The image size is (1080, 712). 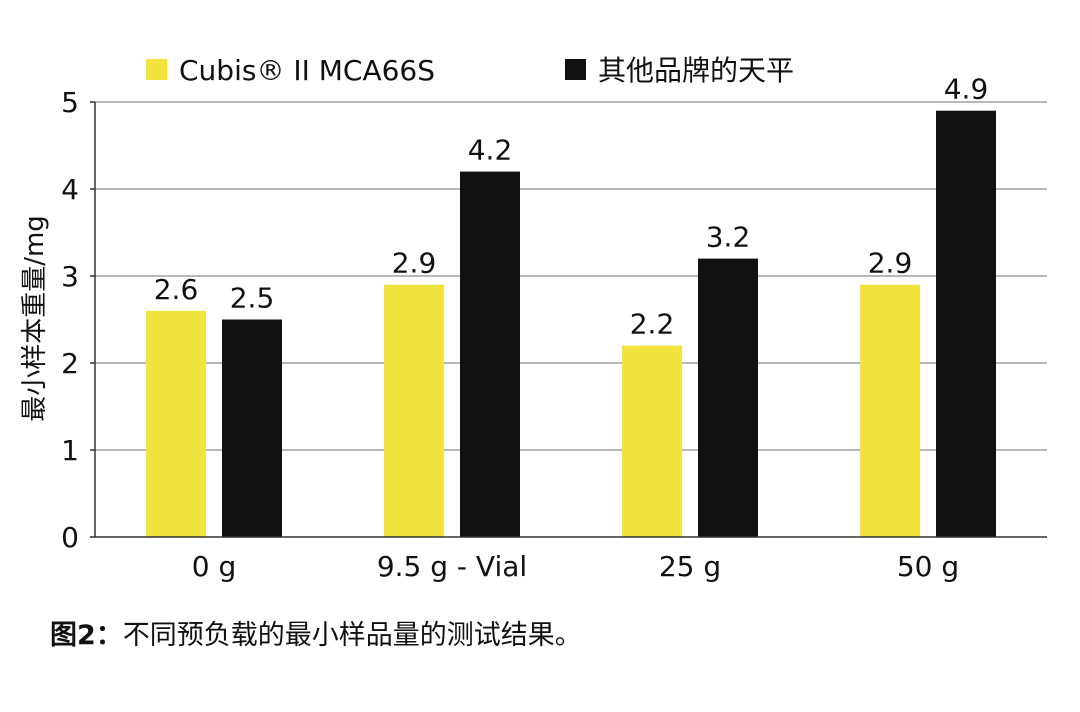 What do you see at coordinates (70, 537) in the screenshot?
I see `y-tick-label-0: 0` at bounding box center [70, 537].